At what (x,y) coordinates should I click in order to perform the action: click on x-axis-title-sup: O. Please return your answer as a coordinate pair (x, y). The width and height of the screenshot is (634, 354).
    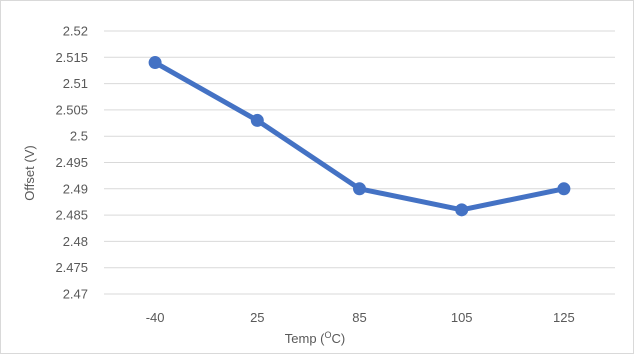
    Looking at the image, I should click on (328, 335).